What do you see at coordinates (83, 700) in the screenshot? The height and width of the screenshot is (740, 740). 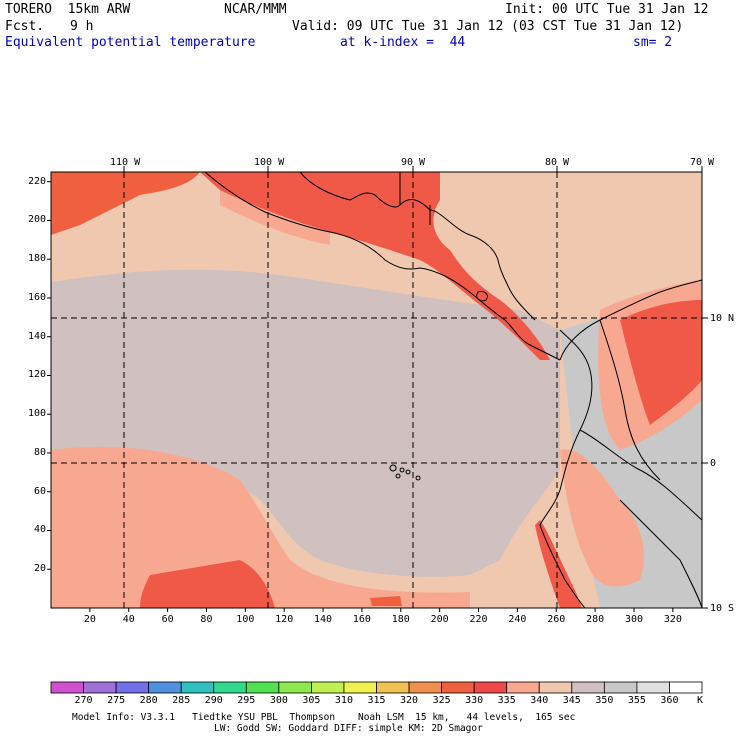 I see `colorbar-level-label: 270` at bounding box center [83, 700].